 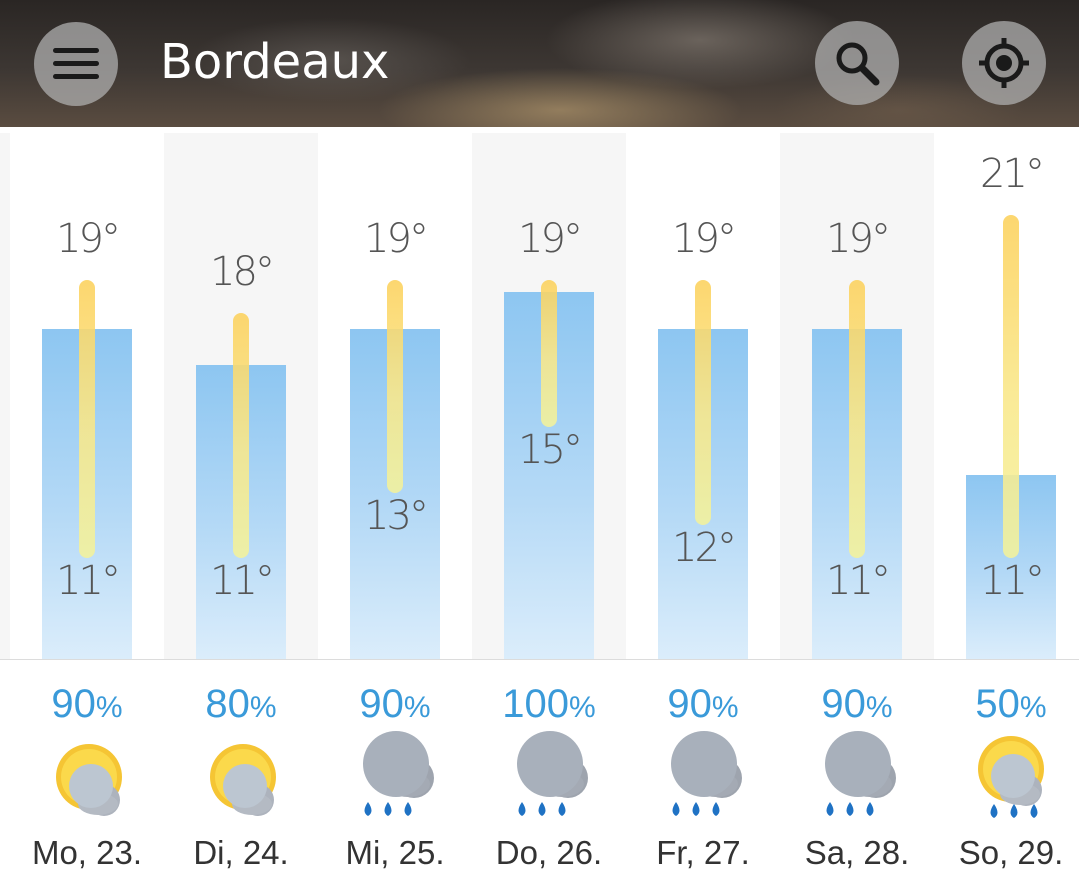 What do you see at coordinates (539, 659) in the screenshot?
I see `divider` at bounding box center [539, 659].